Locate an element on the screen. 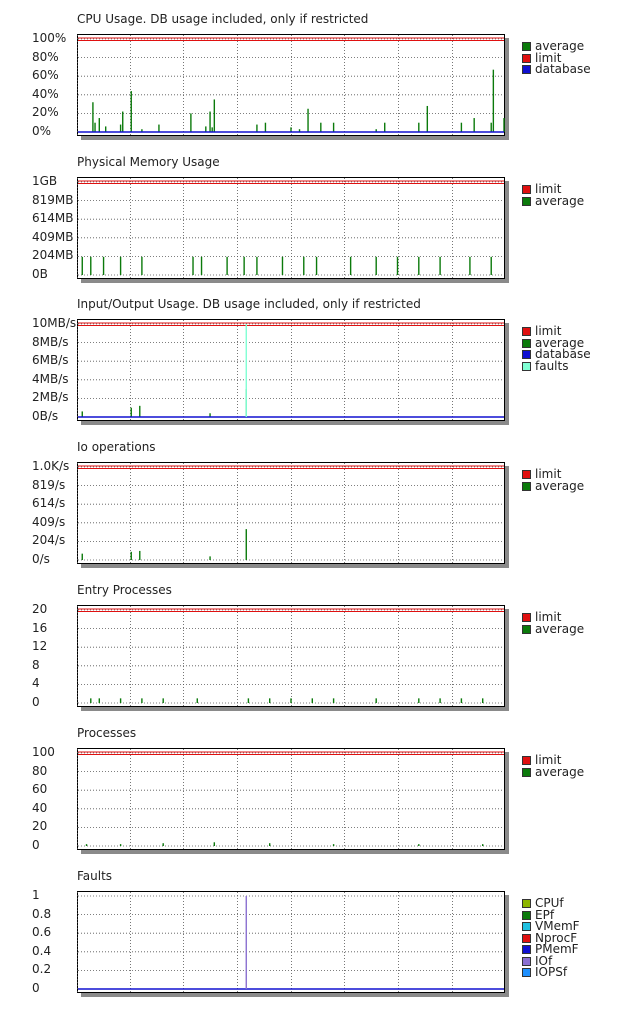 The width and height of the screenshot is (632, 1024). legend-item: IOPSf is located at coordinates (551, 972).